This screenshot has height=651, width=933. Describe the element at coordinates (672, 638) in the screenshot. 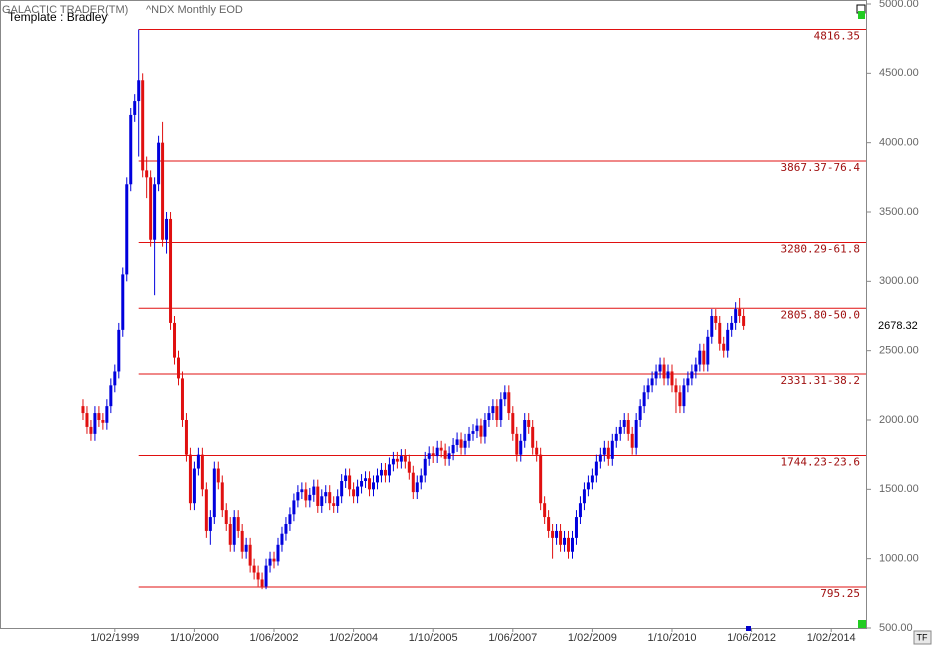

I see `x-tick-label: 1/10/2010` at that location.